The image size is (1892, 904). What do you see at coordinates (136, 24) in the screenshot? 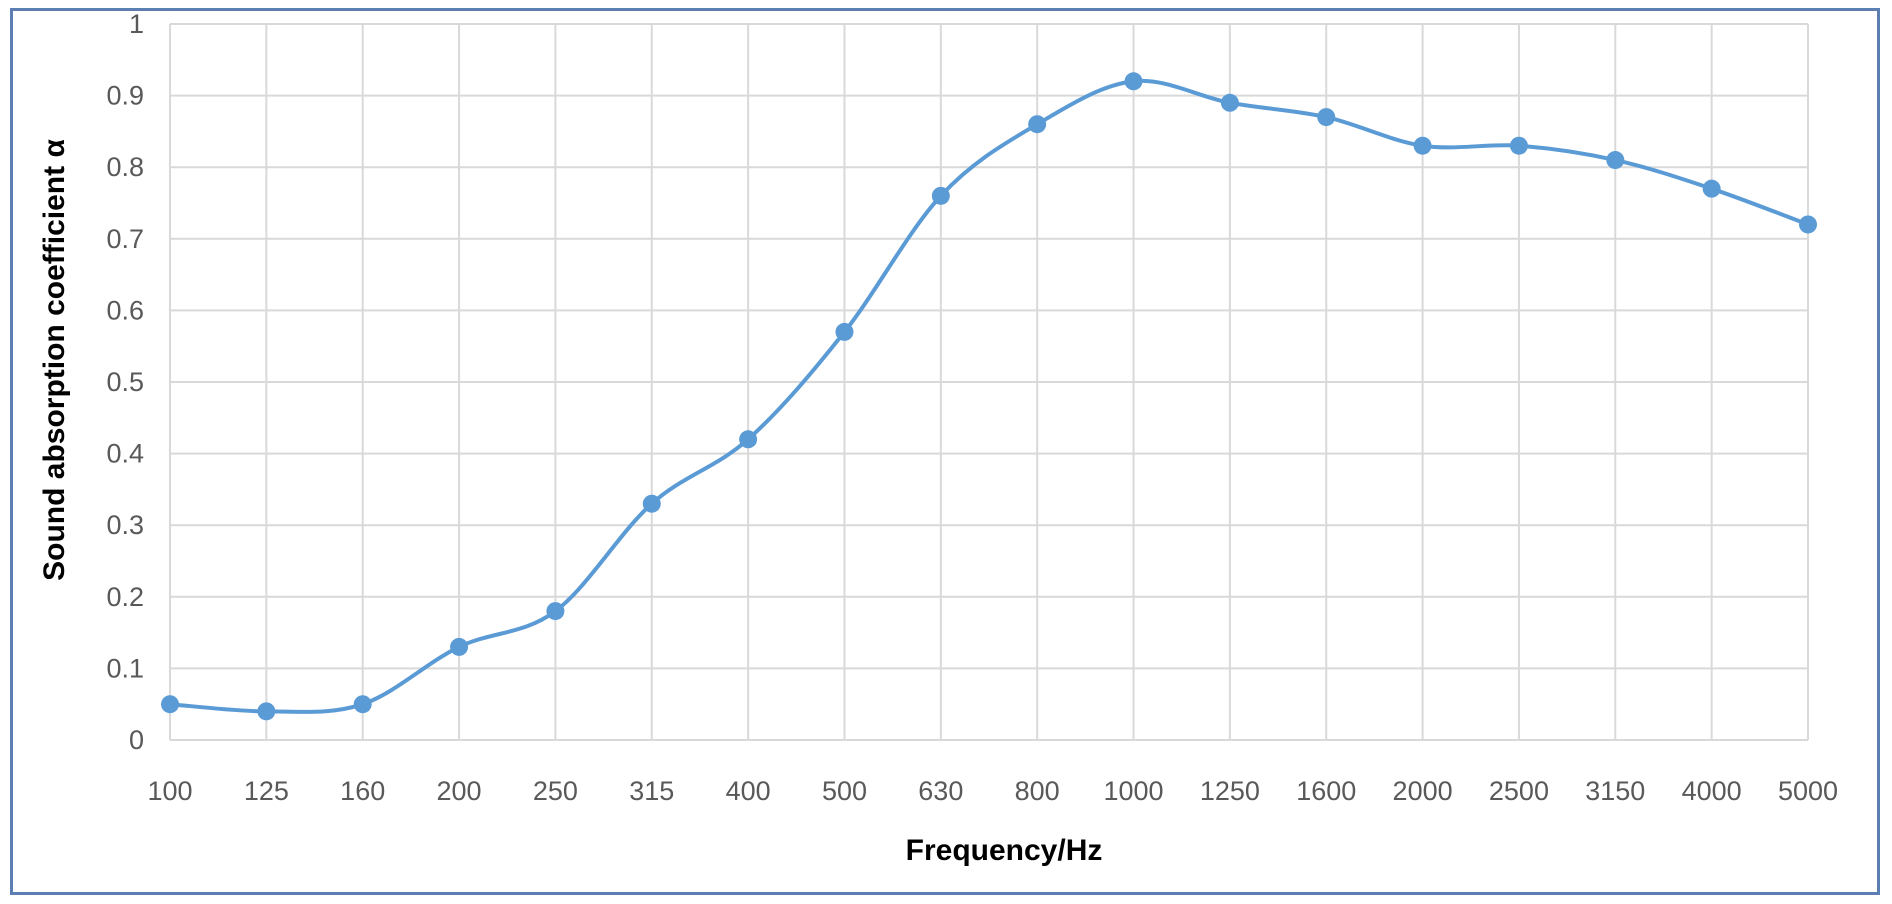
I see `y-tick-label: 1` at bounding box center [136, 24].